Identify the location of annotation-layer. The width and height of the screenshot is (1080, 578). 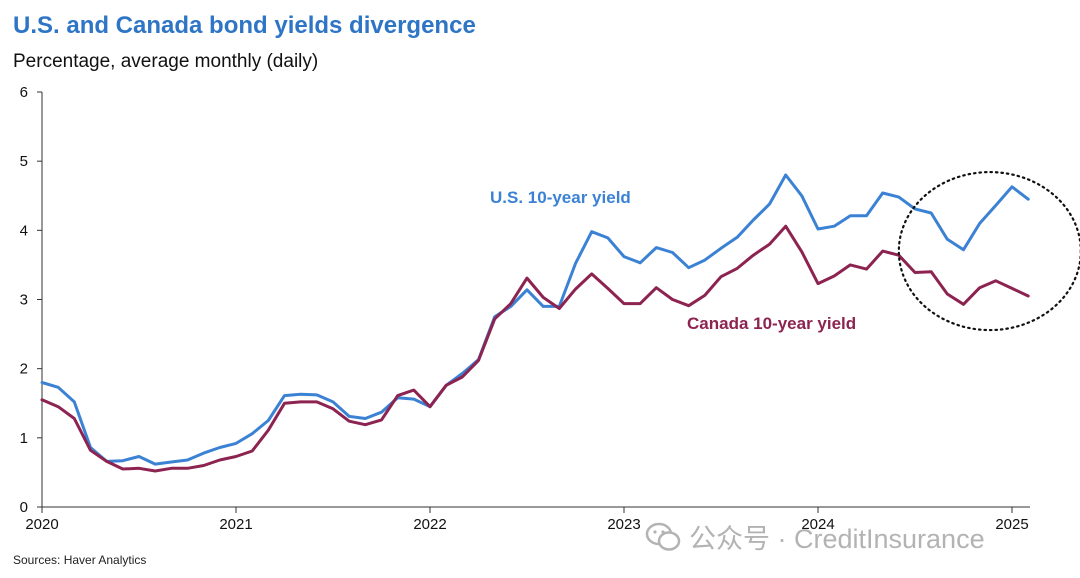
(988, 251).